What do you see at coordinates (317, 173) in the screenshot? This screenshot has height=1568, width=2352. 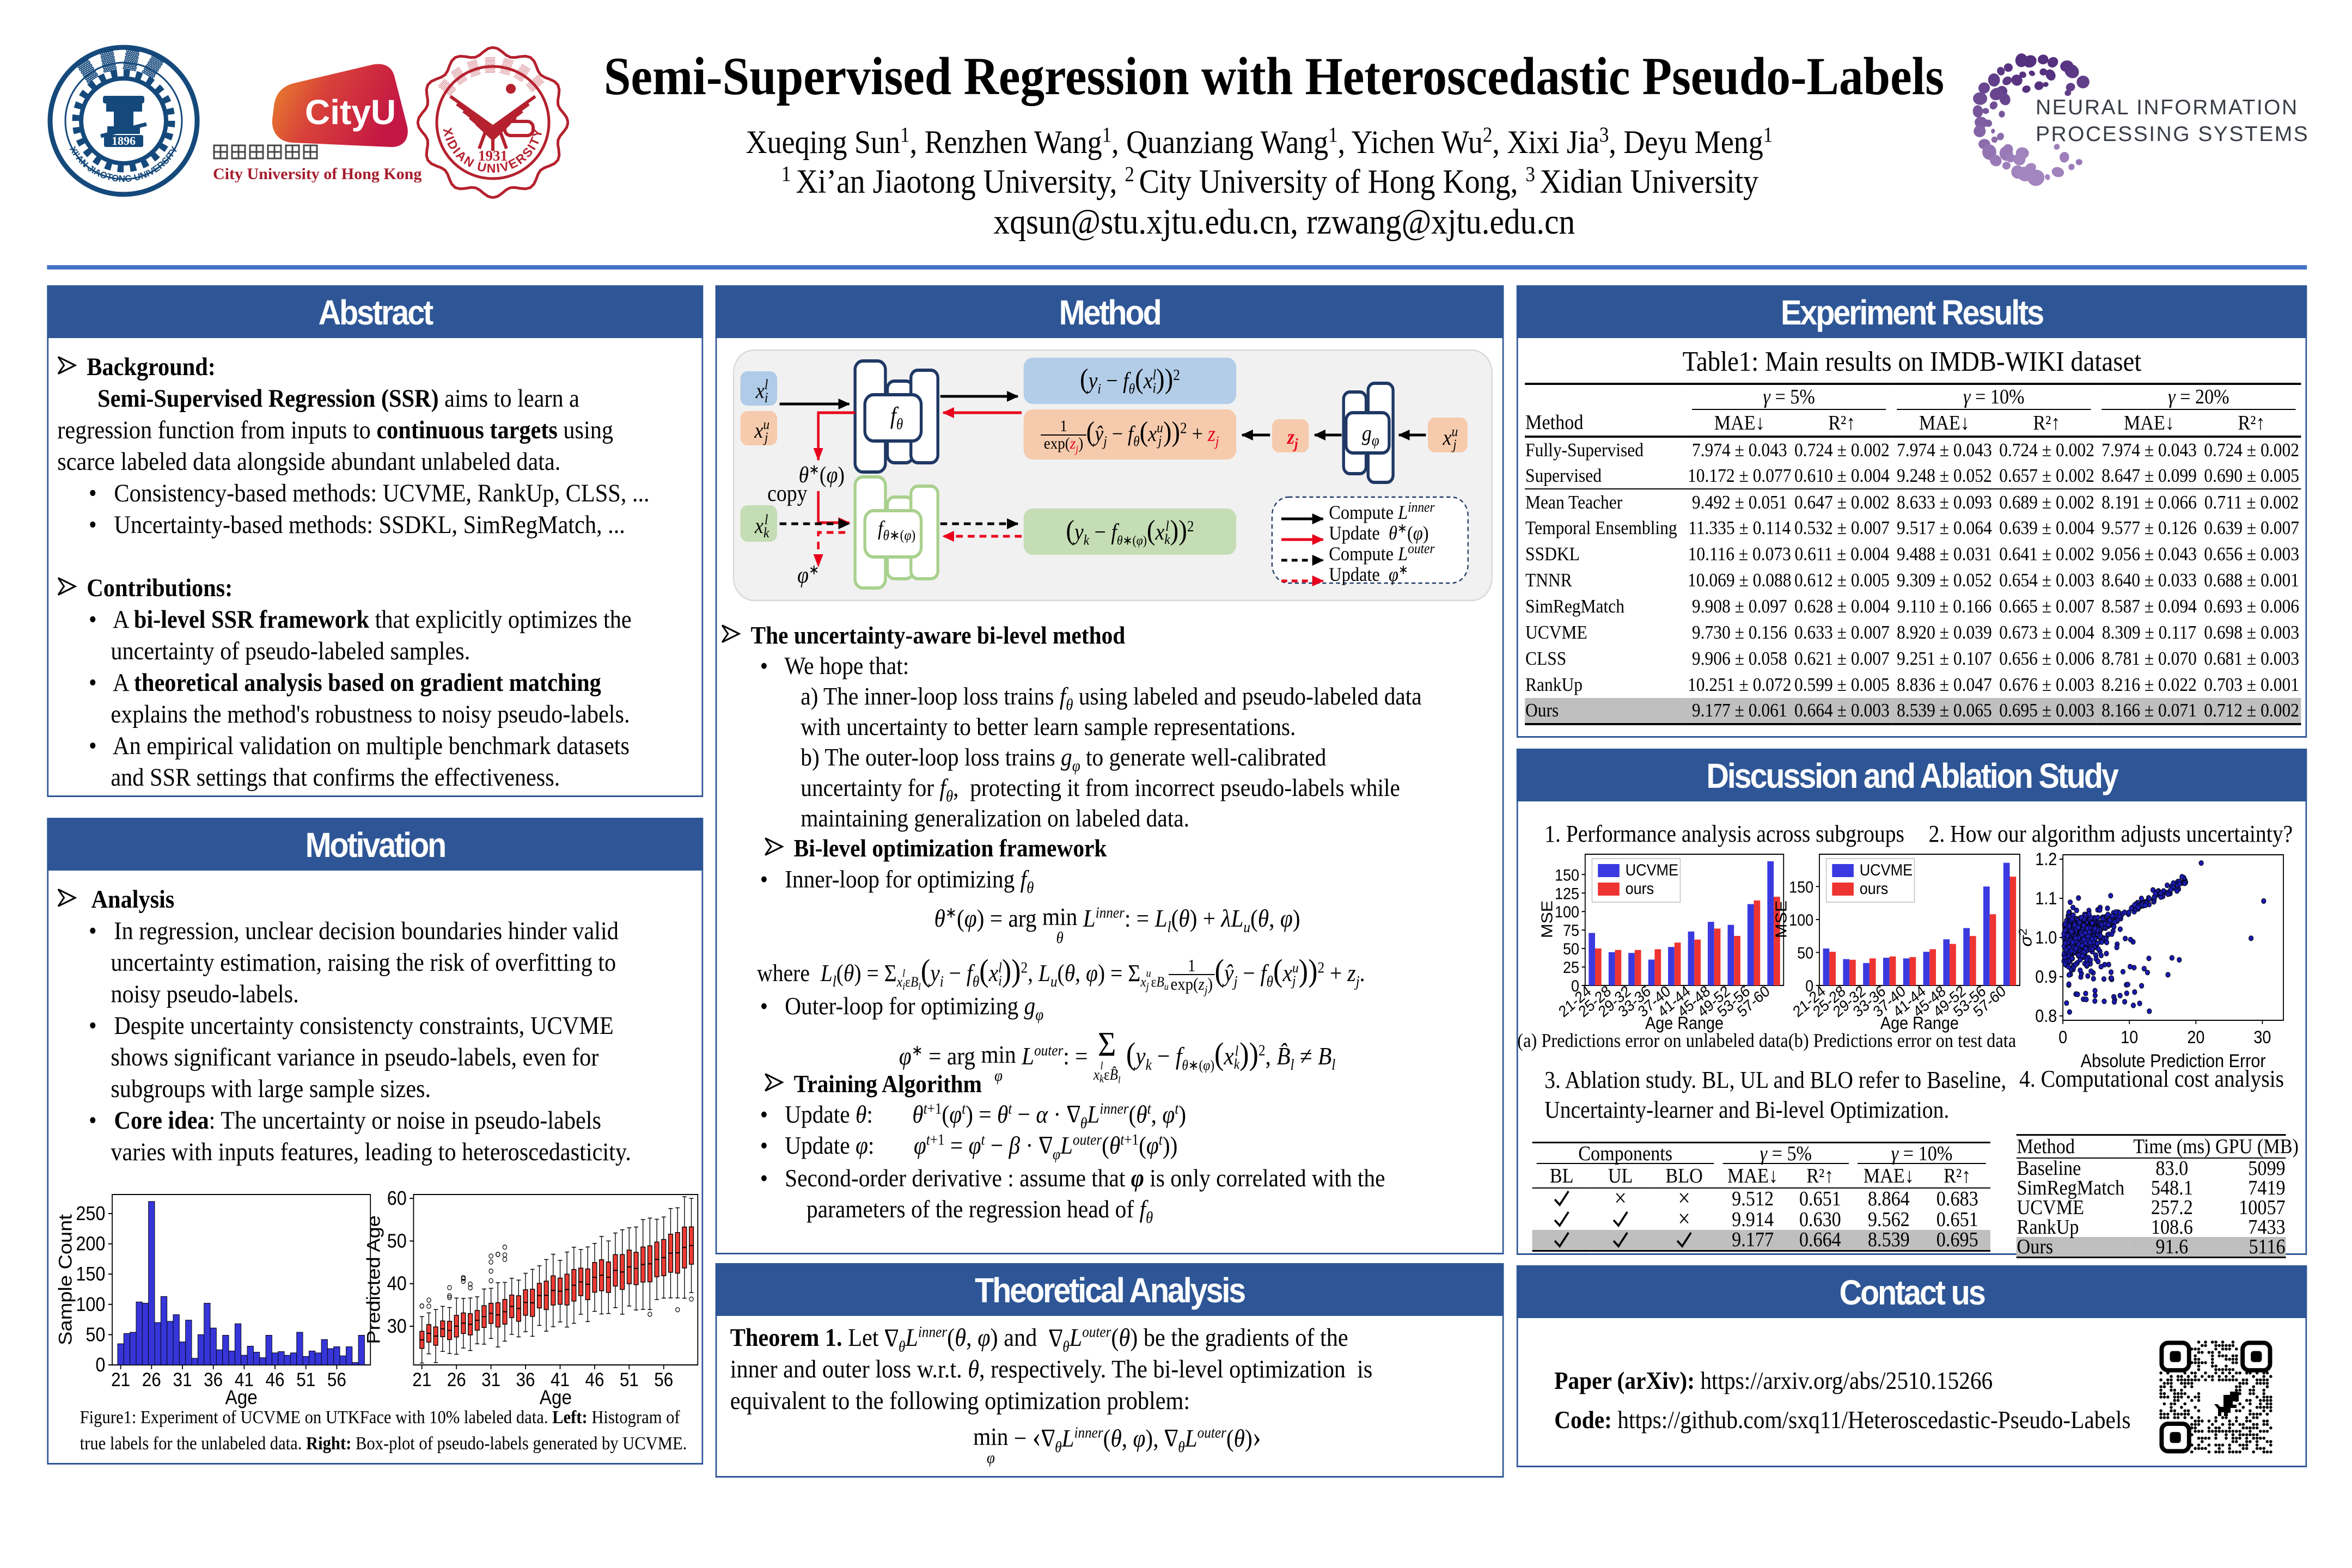 I see `svg-text: City University of Hong Kong` at bounding box center [317, 173].